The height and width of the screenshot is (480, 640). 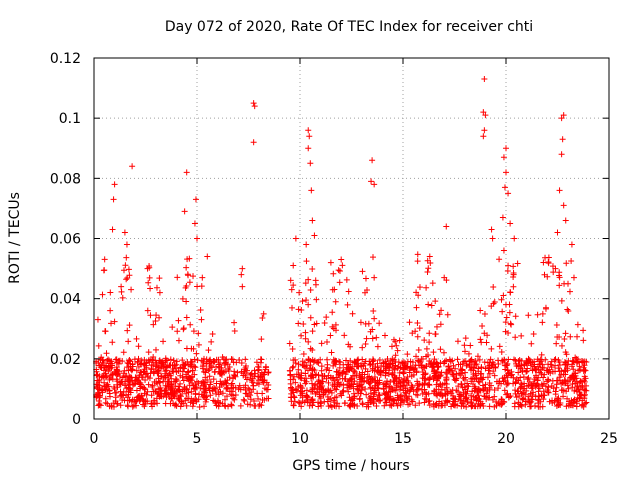 What do you see at coordinates (65, 360) in the screenshot?
I see `y-tick-label: 0.02` at bounding box center [65, 360].